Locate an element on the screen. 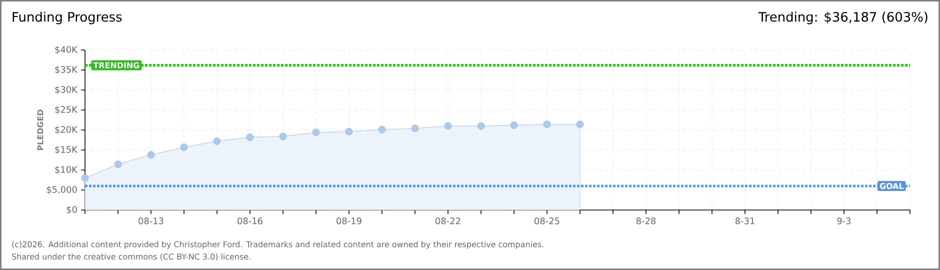 The height and width of the screenshot is (270, 940). x-tick-label: 08-19 is located at coordinates (349, 221).